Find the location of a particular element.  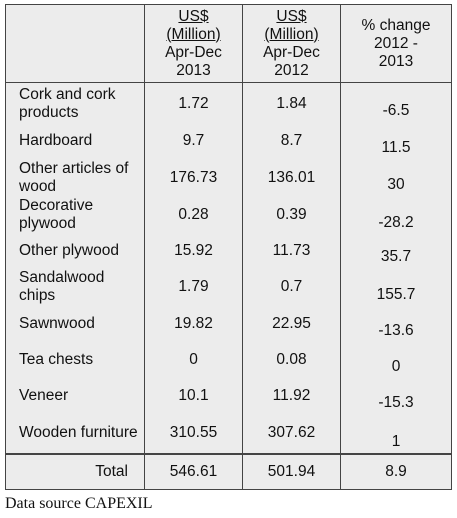

table-row: Other plywood 15.92 11.73 35.7 is located at coordinates (228, 250).